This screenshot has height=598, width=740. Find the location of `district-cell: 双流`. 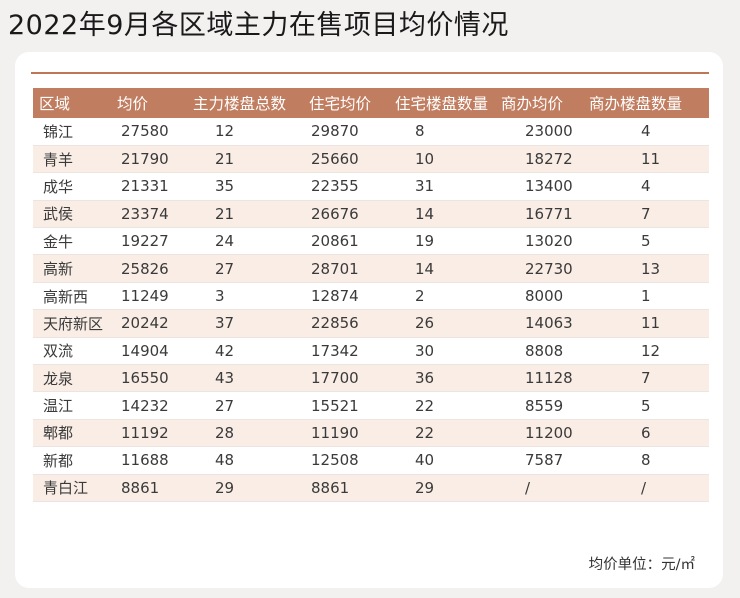

district-cell: 双流 is located at coordinates (72, 351).